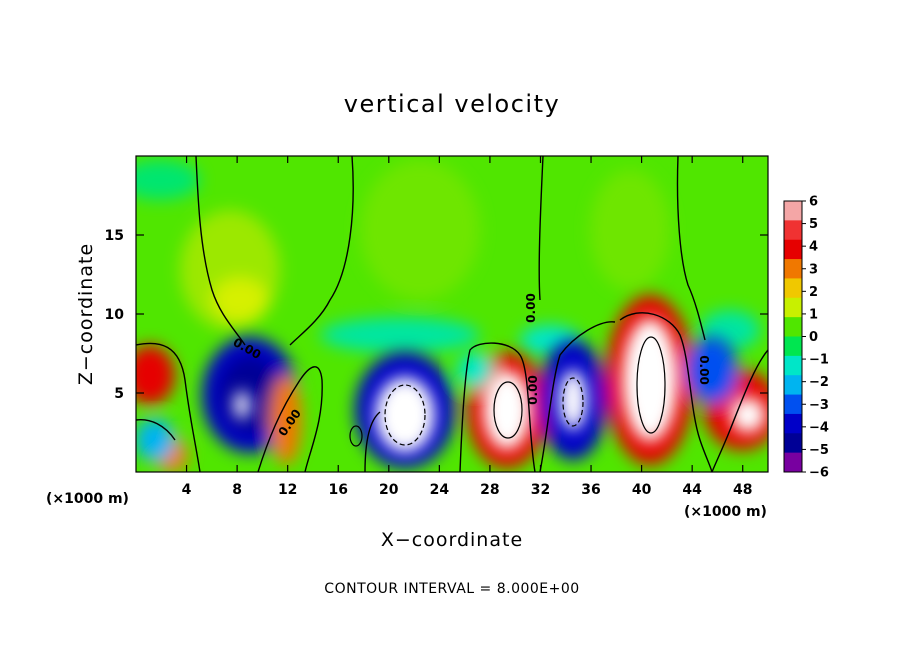  Describe the element at coordinates (87, 499) in the screenshot. I see `x-unit-left: (×1000 m)` at that location.